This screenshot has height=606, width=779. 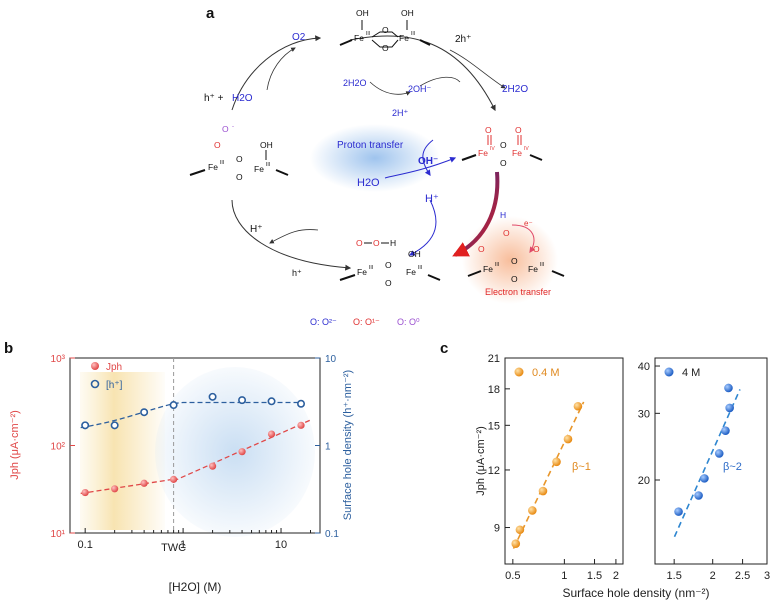 I want to click on beta-1-annotation: β~1, so click(x=581, y=467).